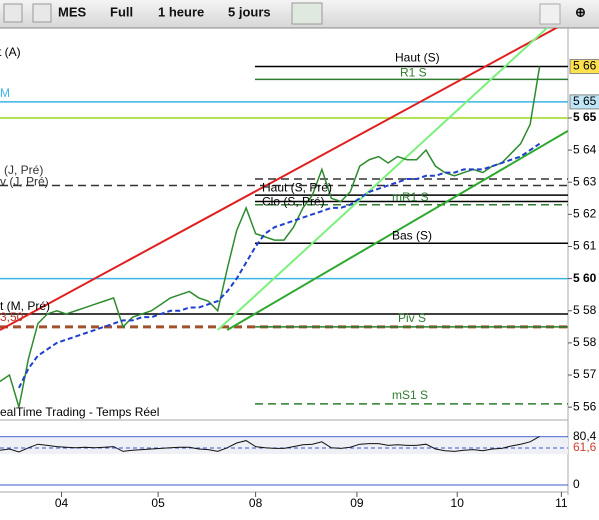 The width and height of the screenshot is (599, 520). What do you see at coordinates (357, 503) in the screenshot?
I see `x-tick-label: 09` at bounding box center [357, 503].